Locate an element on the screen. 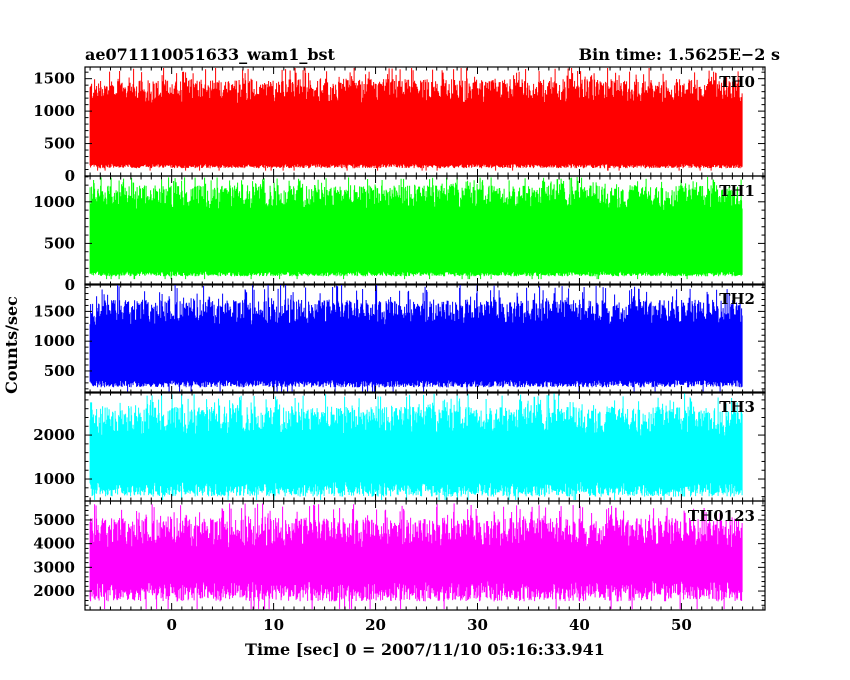  panel-label: TH0123 is located at coordinates (721, 516).